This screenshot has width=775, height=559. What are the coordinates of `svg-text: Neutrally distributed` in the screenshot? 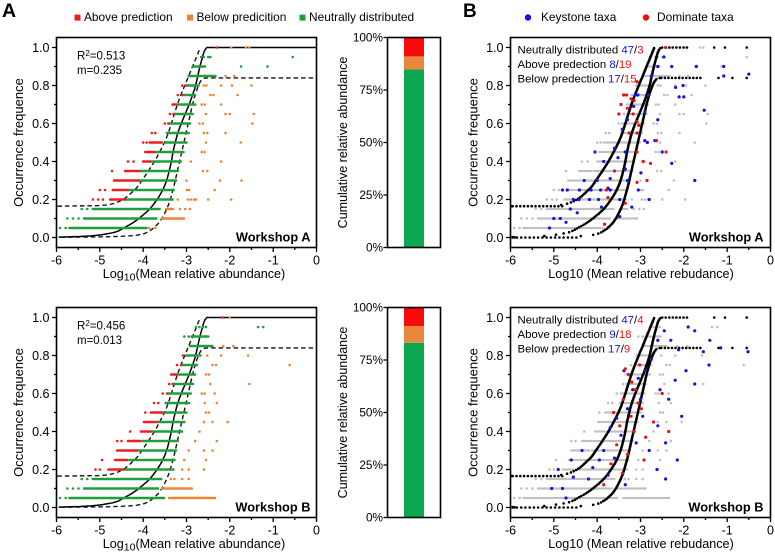 It's located at (361, 17).